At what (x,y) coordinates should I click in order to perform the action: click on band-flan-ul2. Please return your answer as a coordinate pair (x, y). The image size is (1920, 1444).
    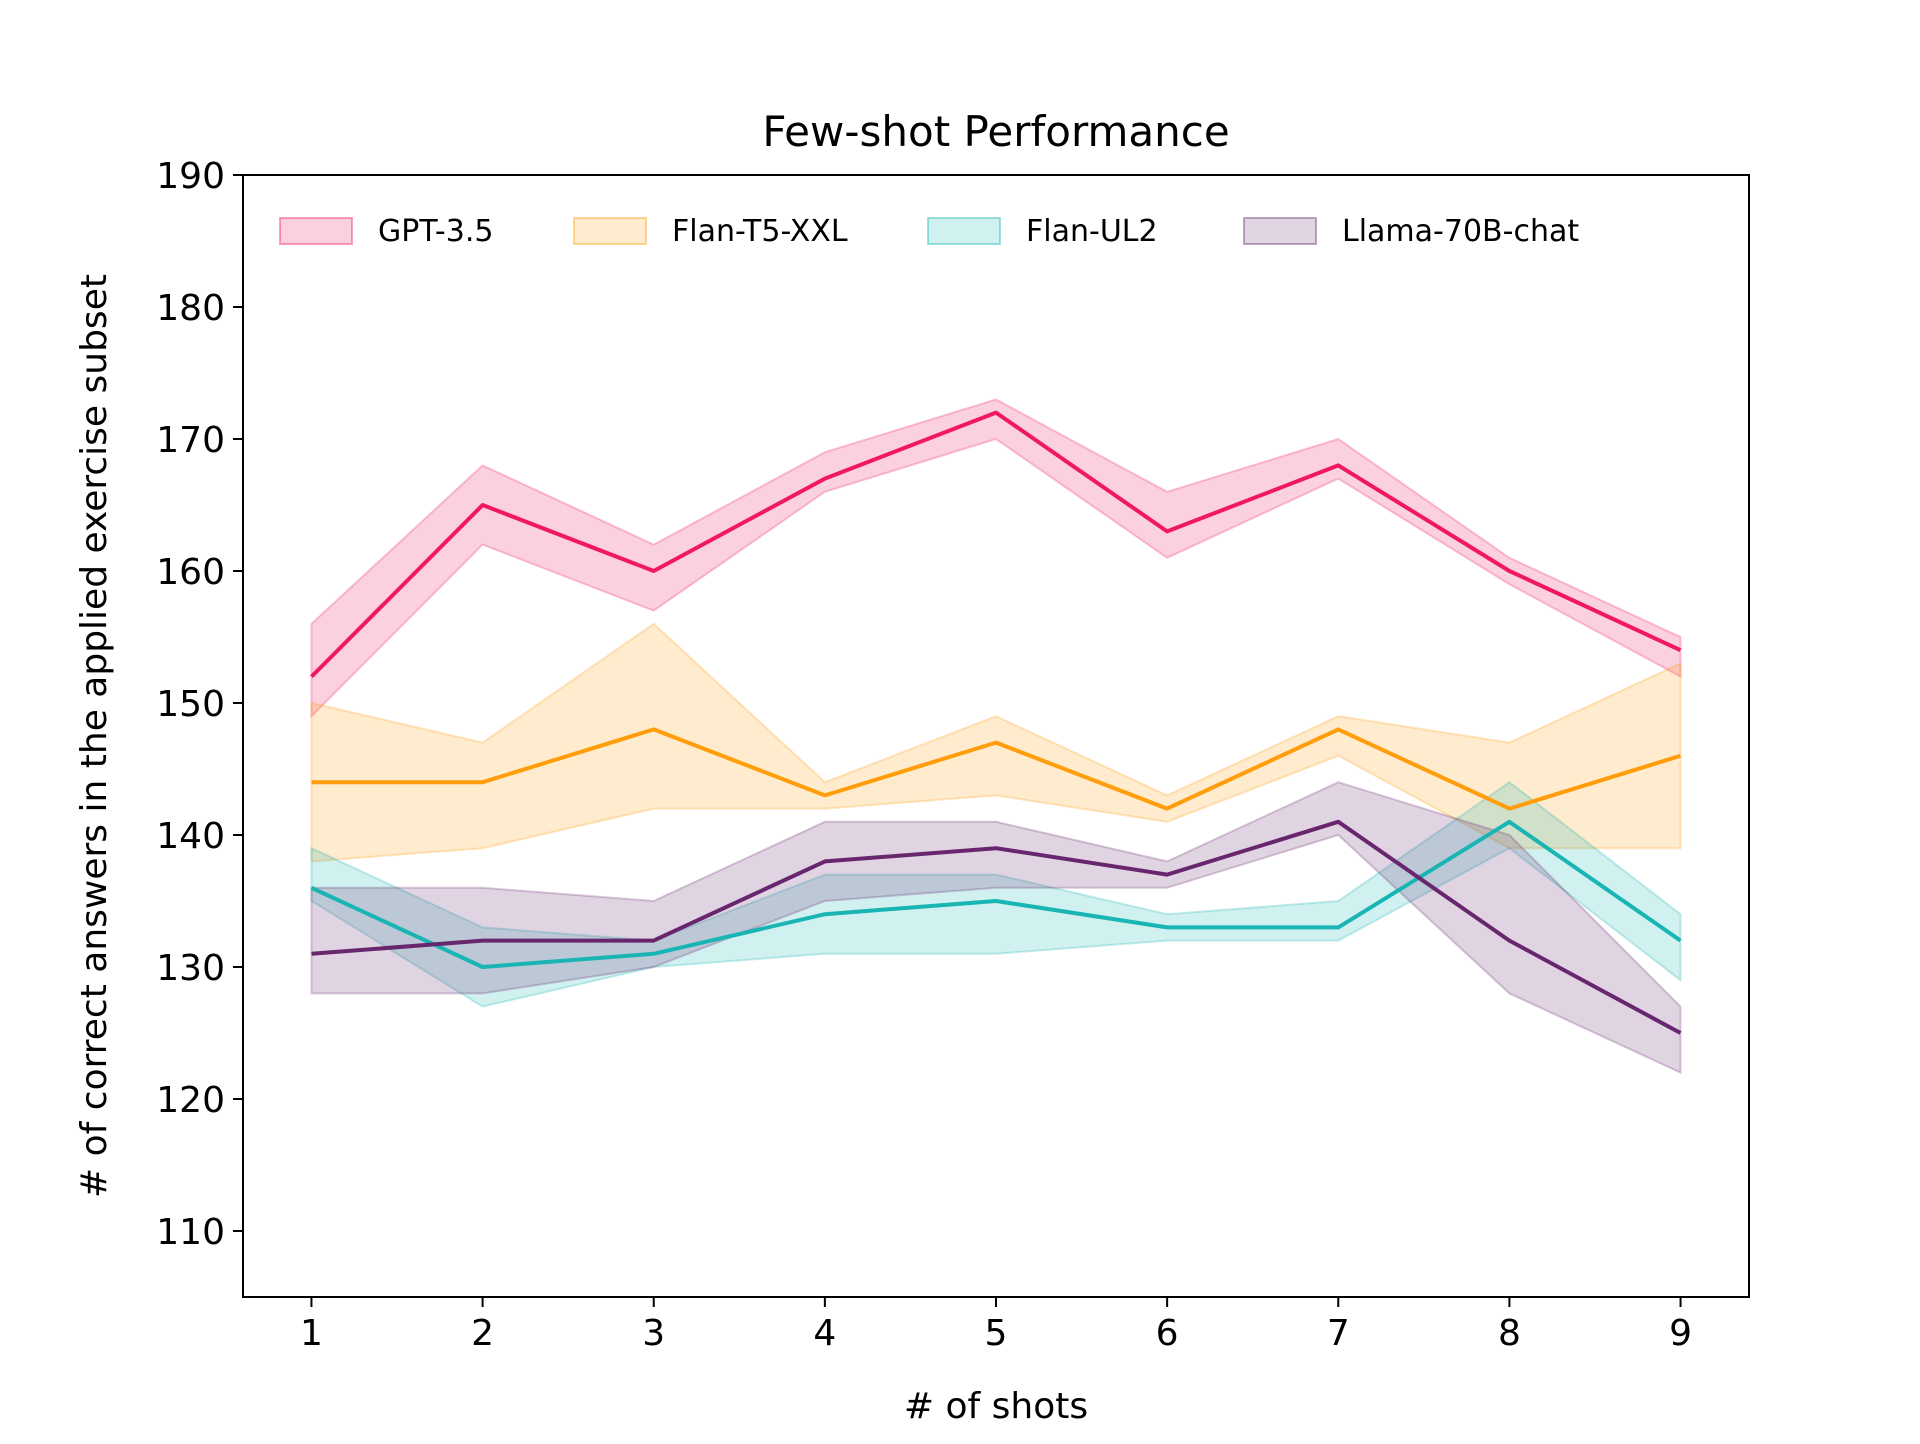
    Looking at the image, I should click on (996, 894).